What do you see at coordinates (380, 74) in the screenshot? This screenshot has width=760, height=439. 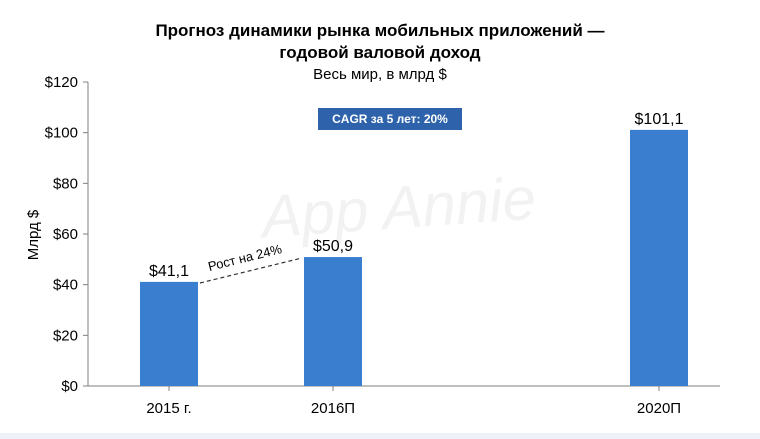 I see `chart-subtitle: Весь мир, в млрд $` at bounding box center [380, 74].